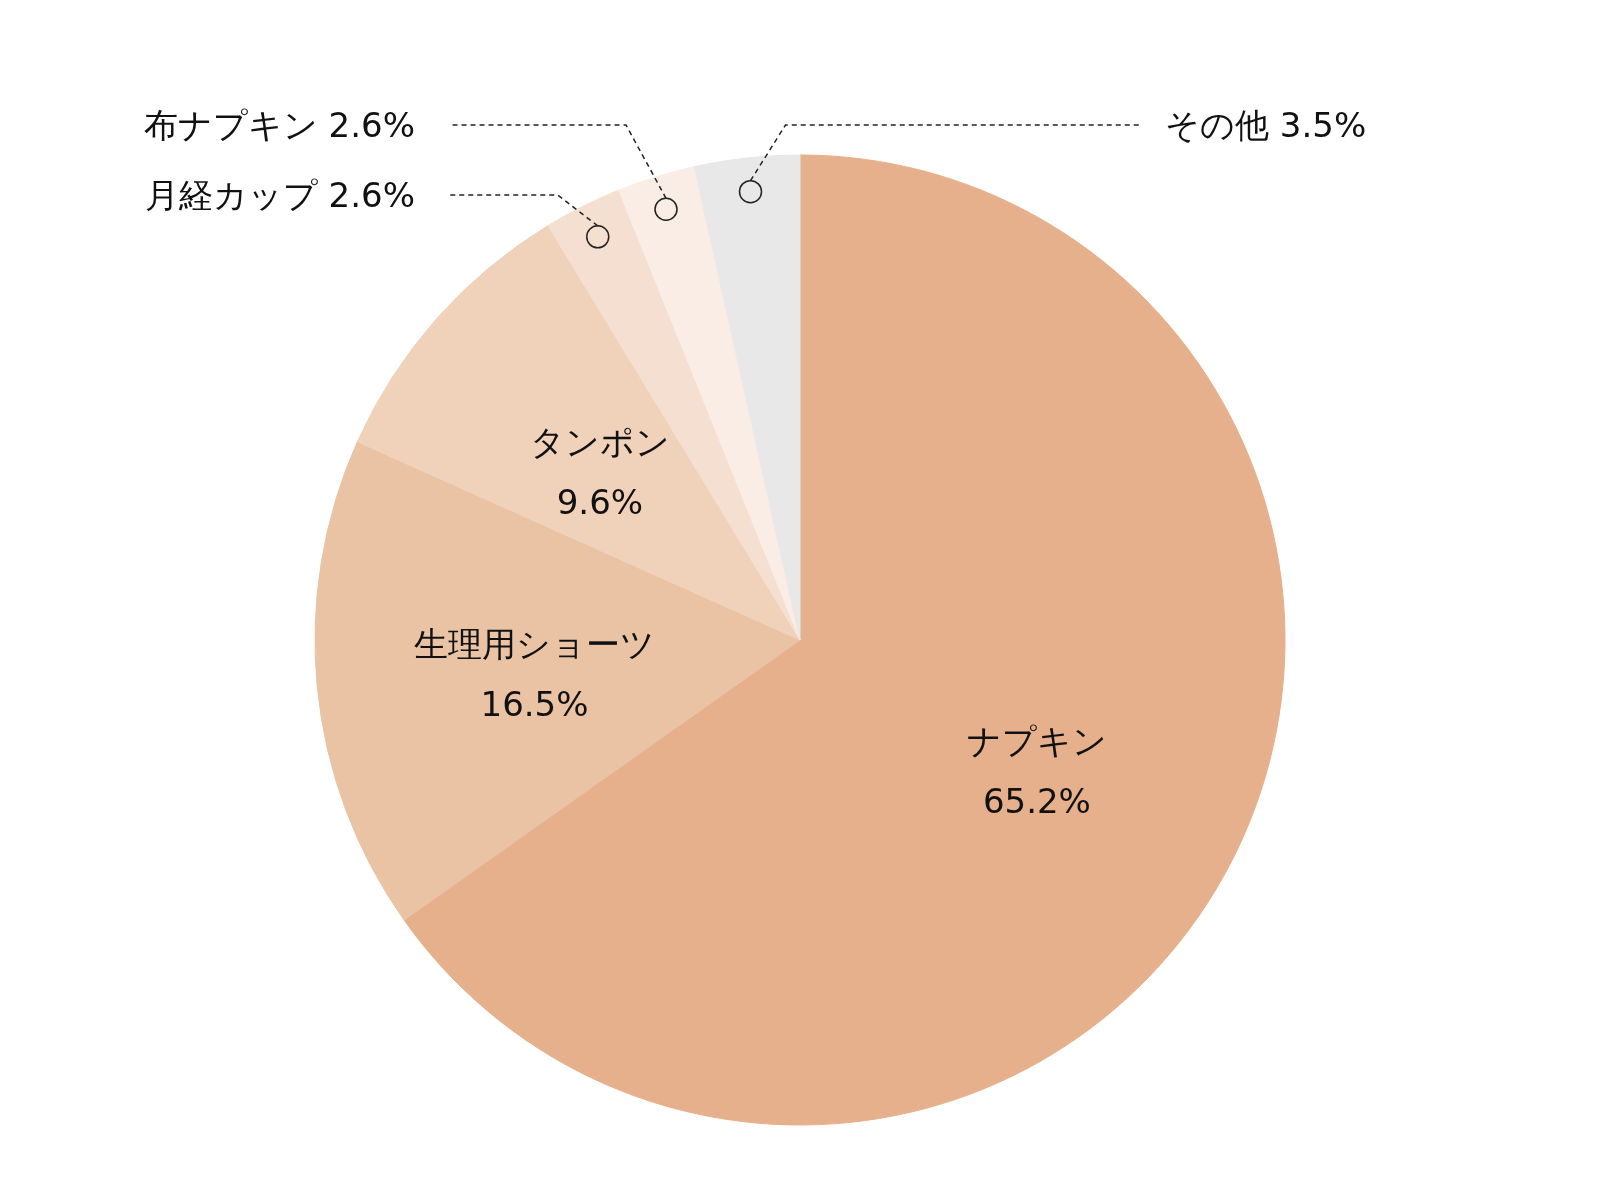 The width and height of the screenshot is (1600, 1200). I want to click on slice-label: タンポン, so click(599, 441).